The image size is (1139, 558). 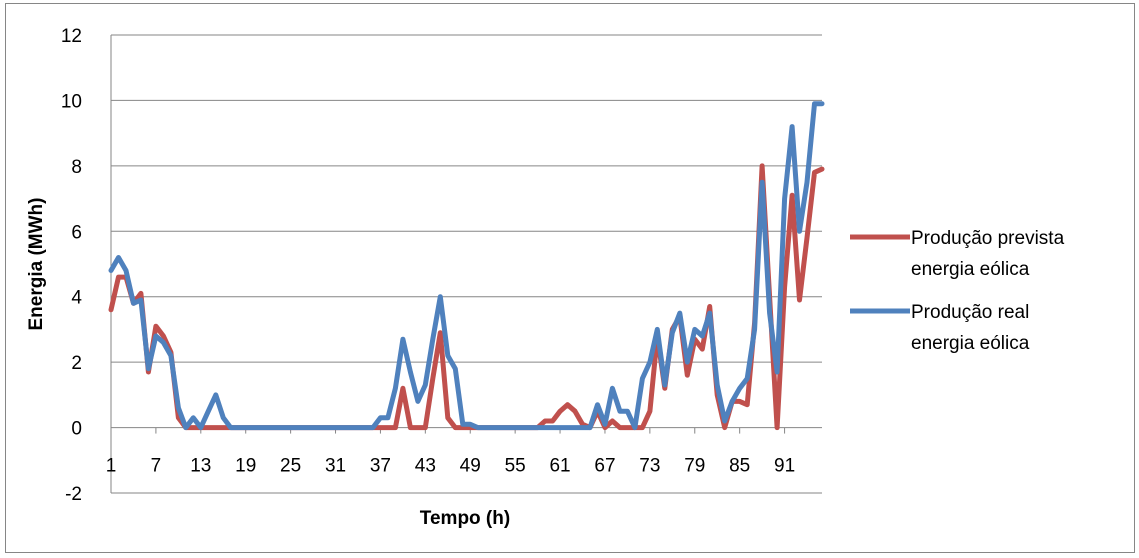 What do you see at coordinates (111, 466) in the screenshot?
I see `x-tick-label: 1` at bounding box center [111, 466].